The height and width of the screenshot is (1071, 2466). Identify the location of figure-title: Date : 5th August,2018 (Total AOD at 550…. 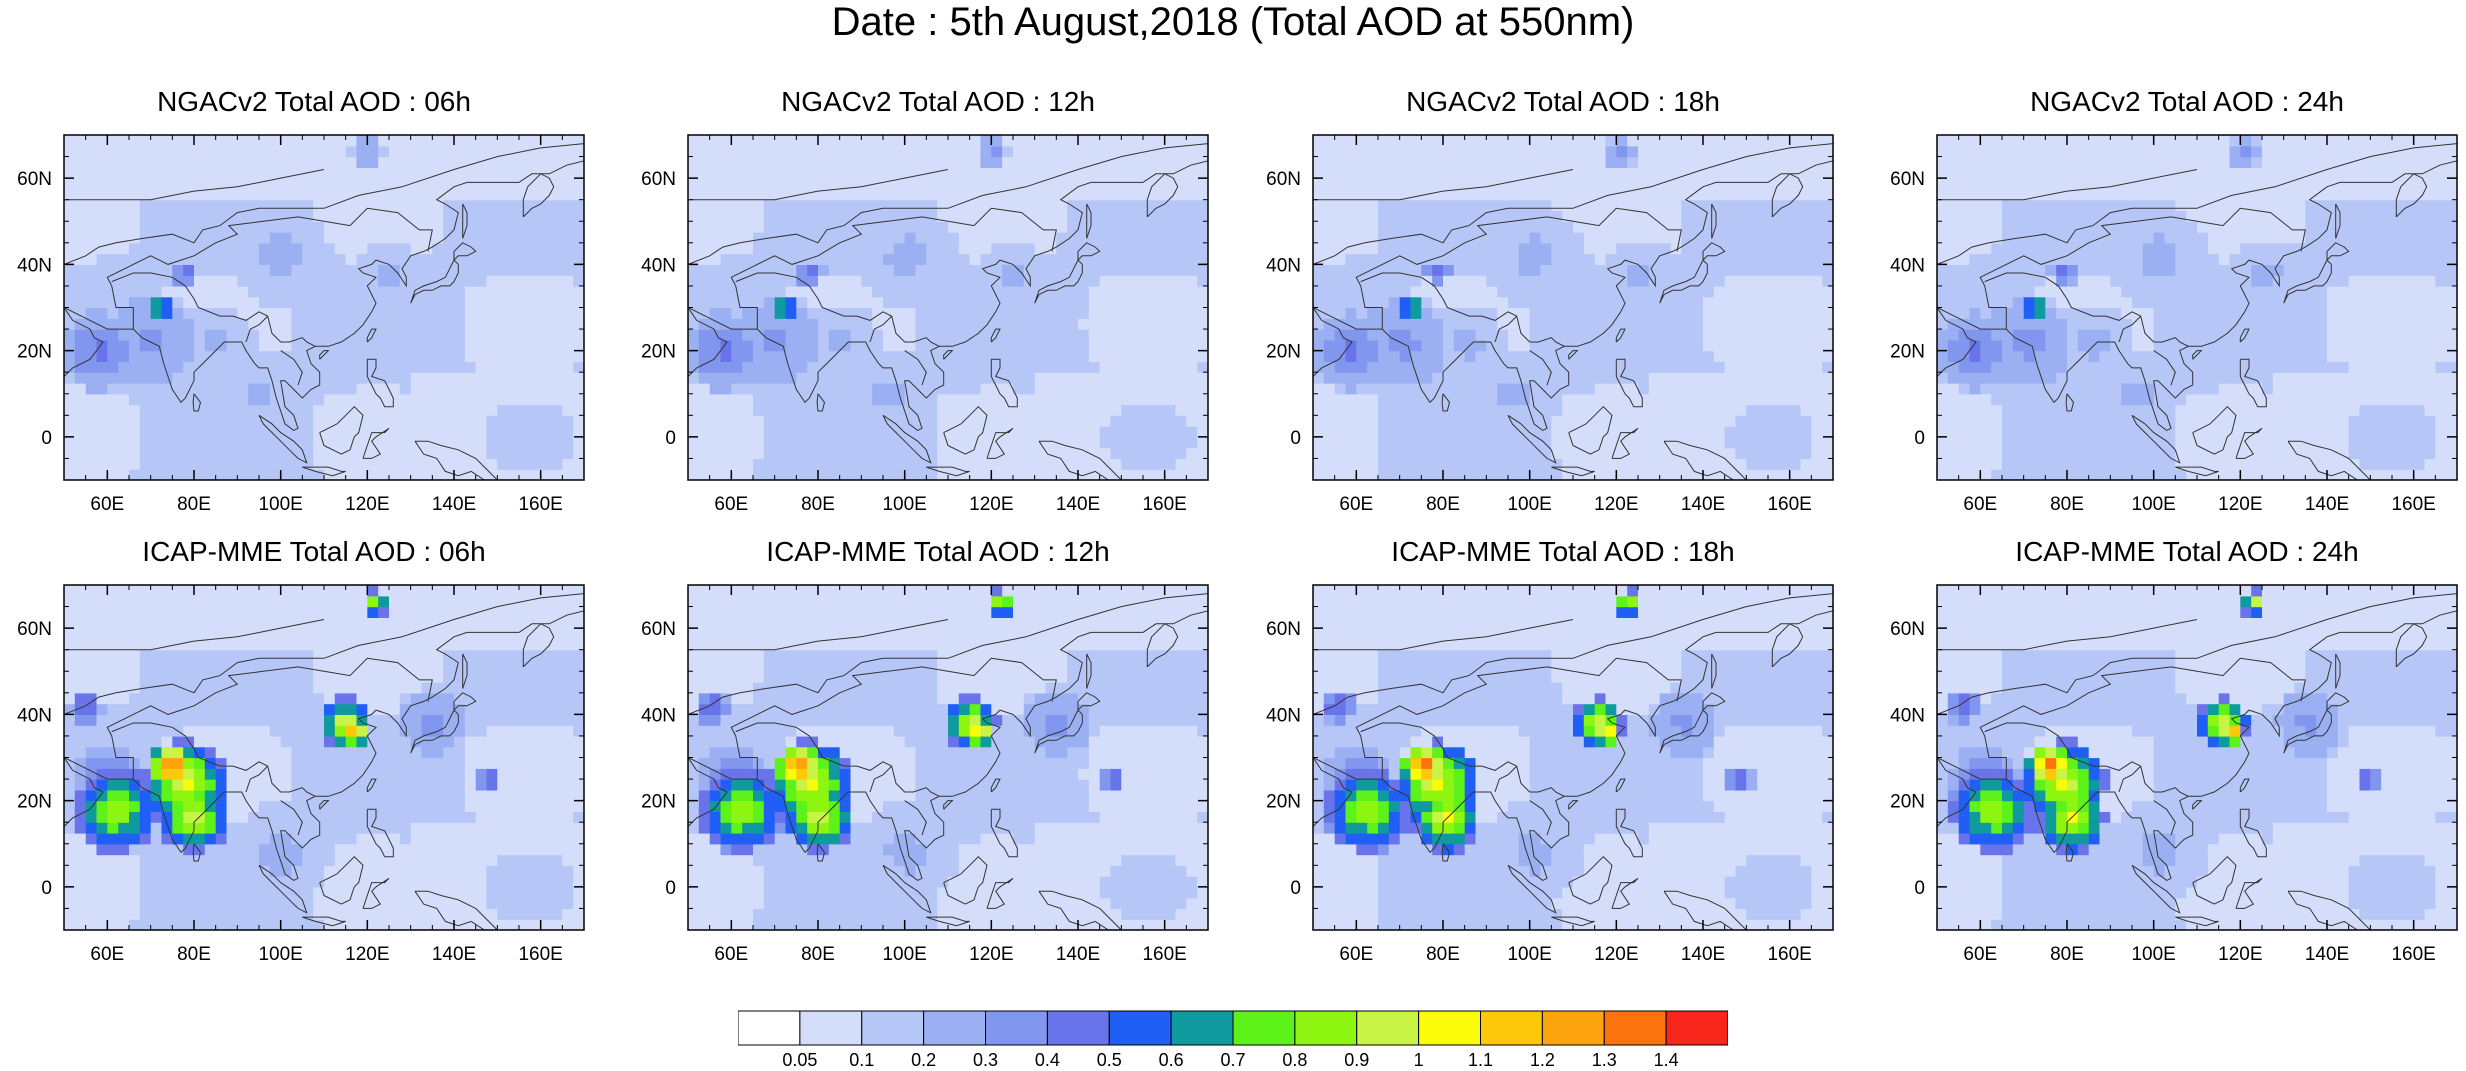
(1233, 22).